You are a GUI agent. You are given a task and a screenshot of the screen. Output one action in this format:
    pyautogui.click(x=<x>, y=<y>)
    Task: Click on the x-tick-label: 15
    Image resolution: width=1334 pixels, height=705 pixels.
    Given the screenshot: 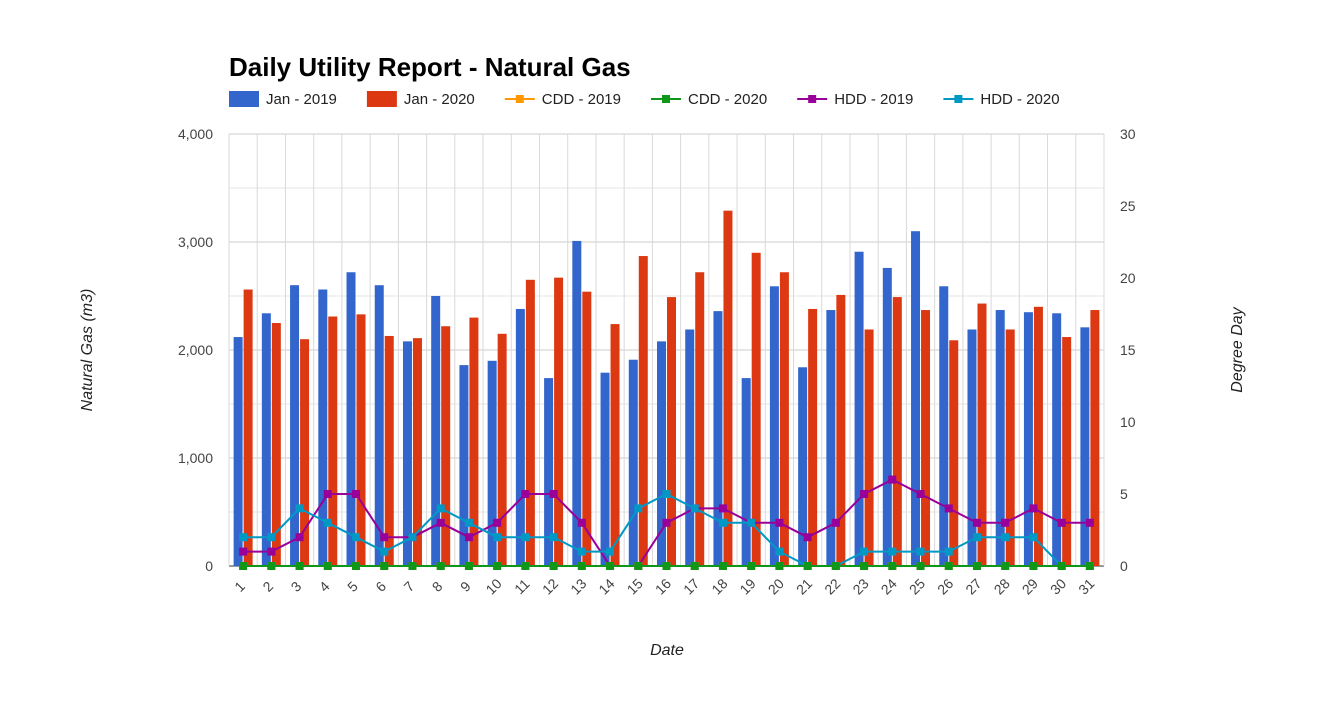 What is the action you would take?
    pyautogui.click(x=635, y=586)
    